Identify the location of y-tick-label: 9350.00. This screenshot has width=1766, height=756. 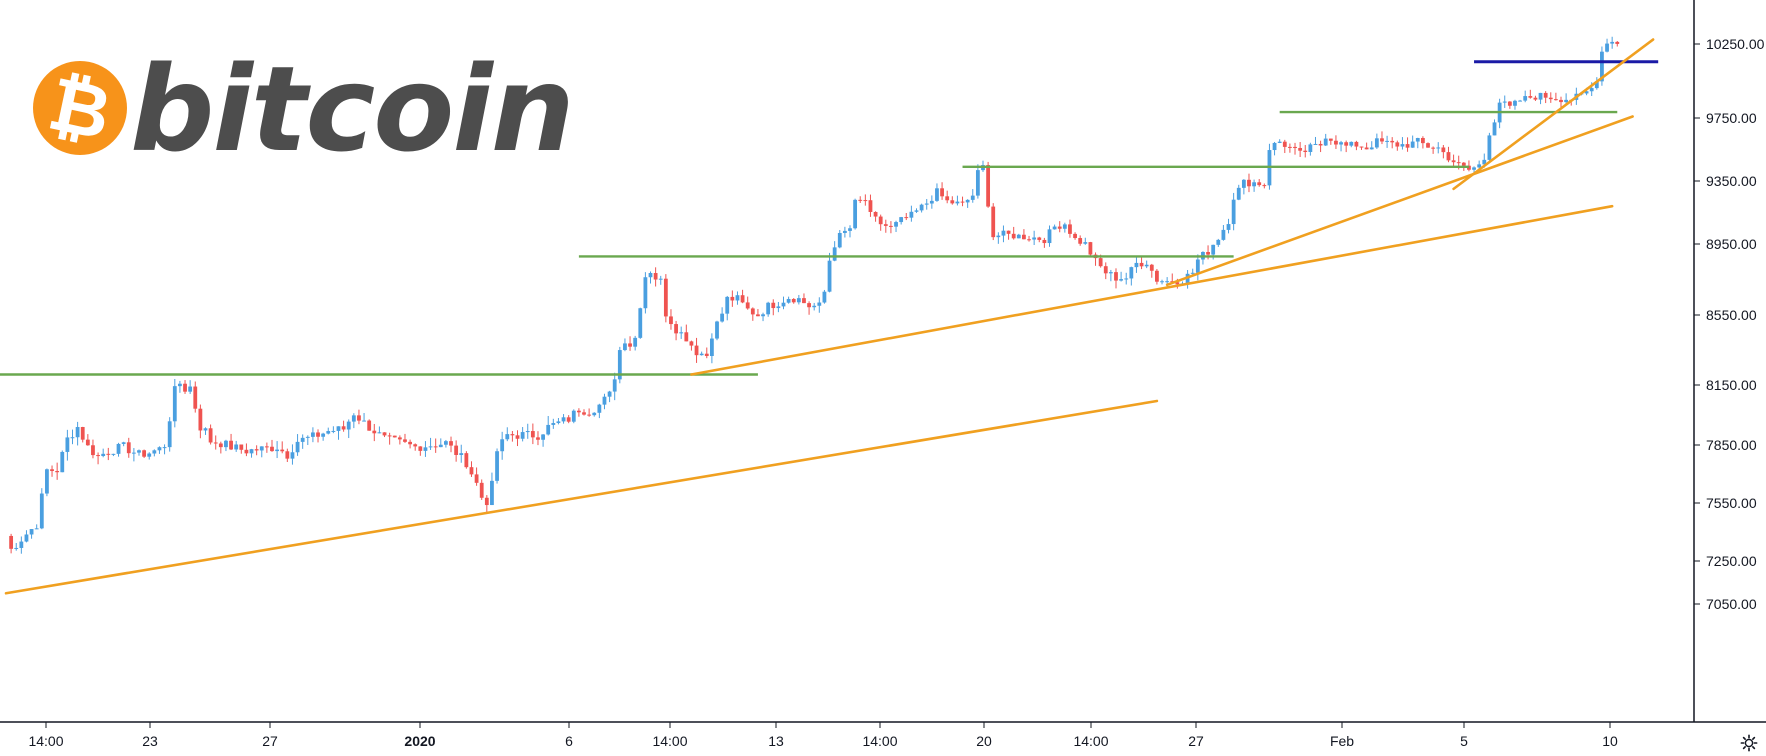
(1731, 181).